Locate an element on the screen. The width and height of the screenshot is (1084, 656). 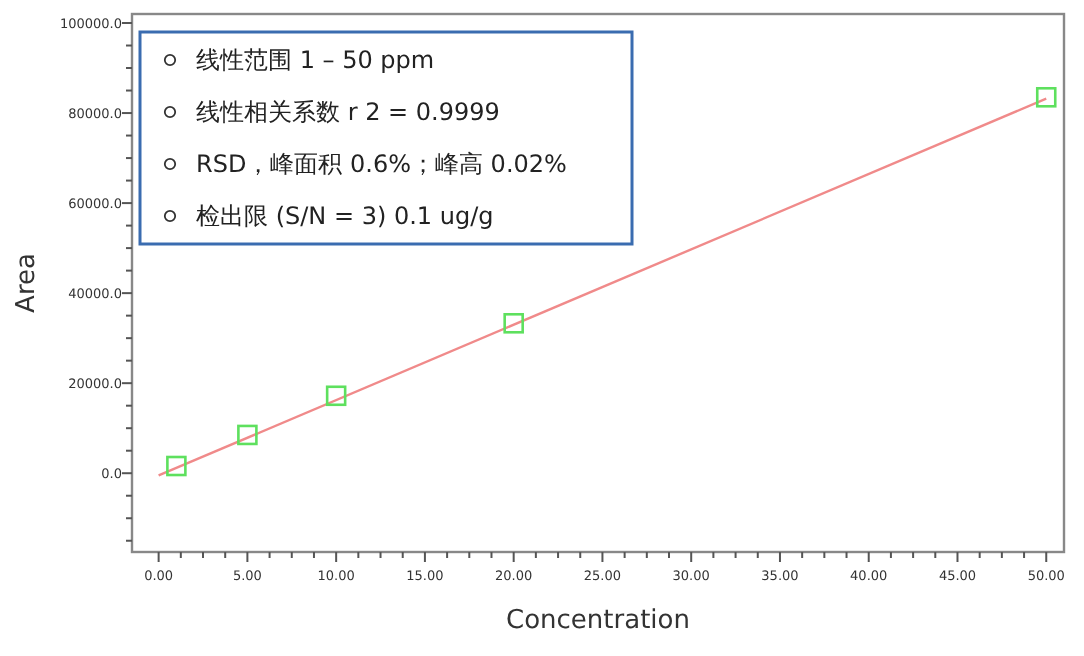
annotation: 线性范围 1 – 50 ppm is located at coordinates (315, 60).